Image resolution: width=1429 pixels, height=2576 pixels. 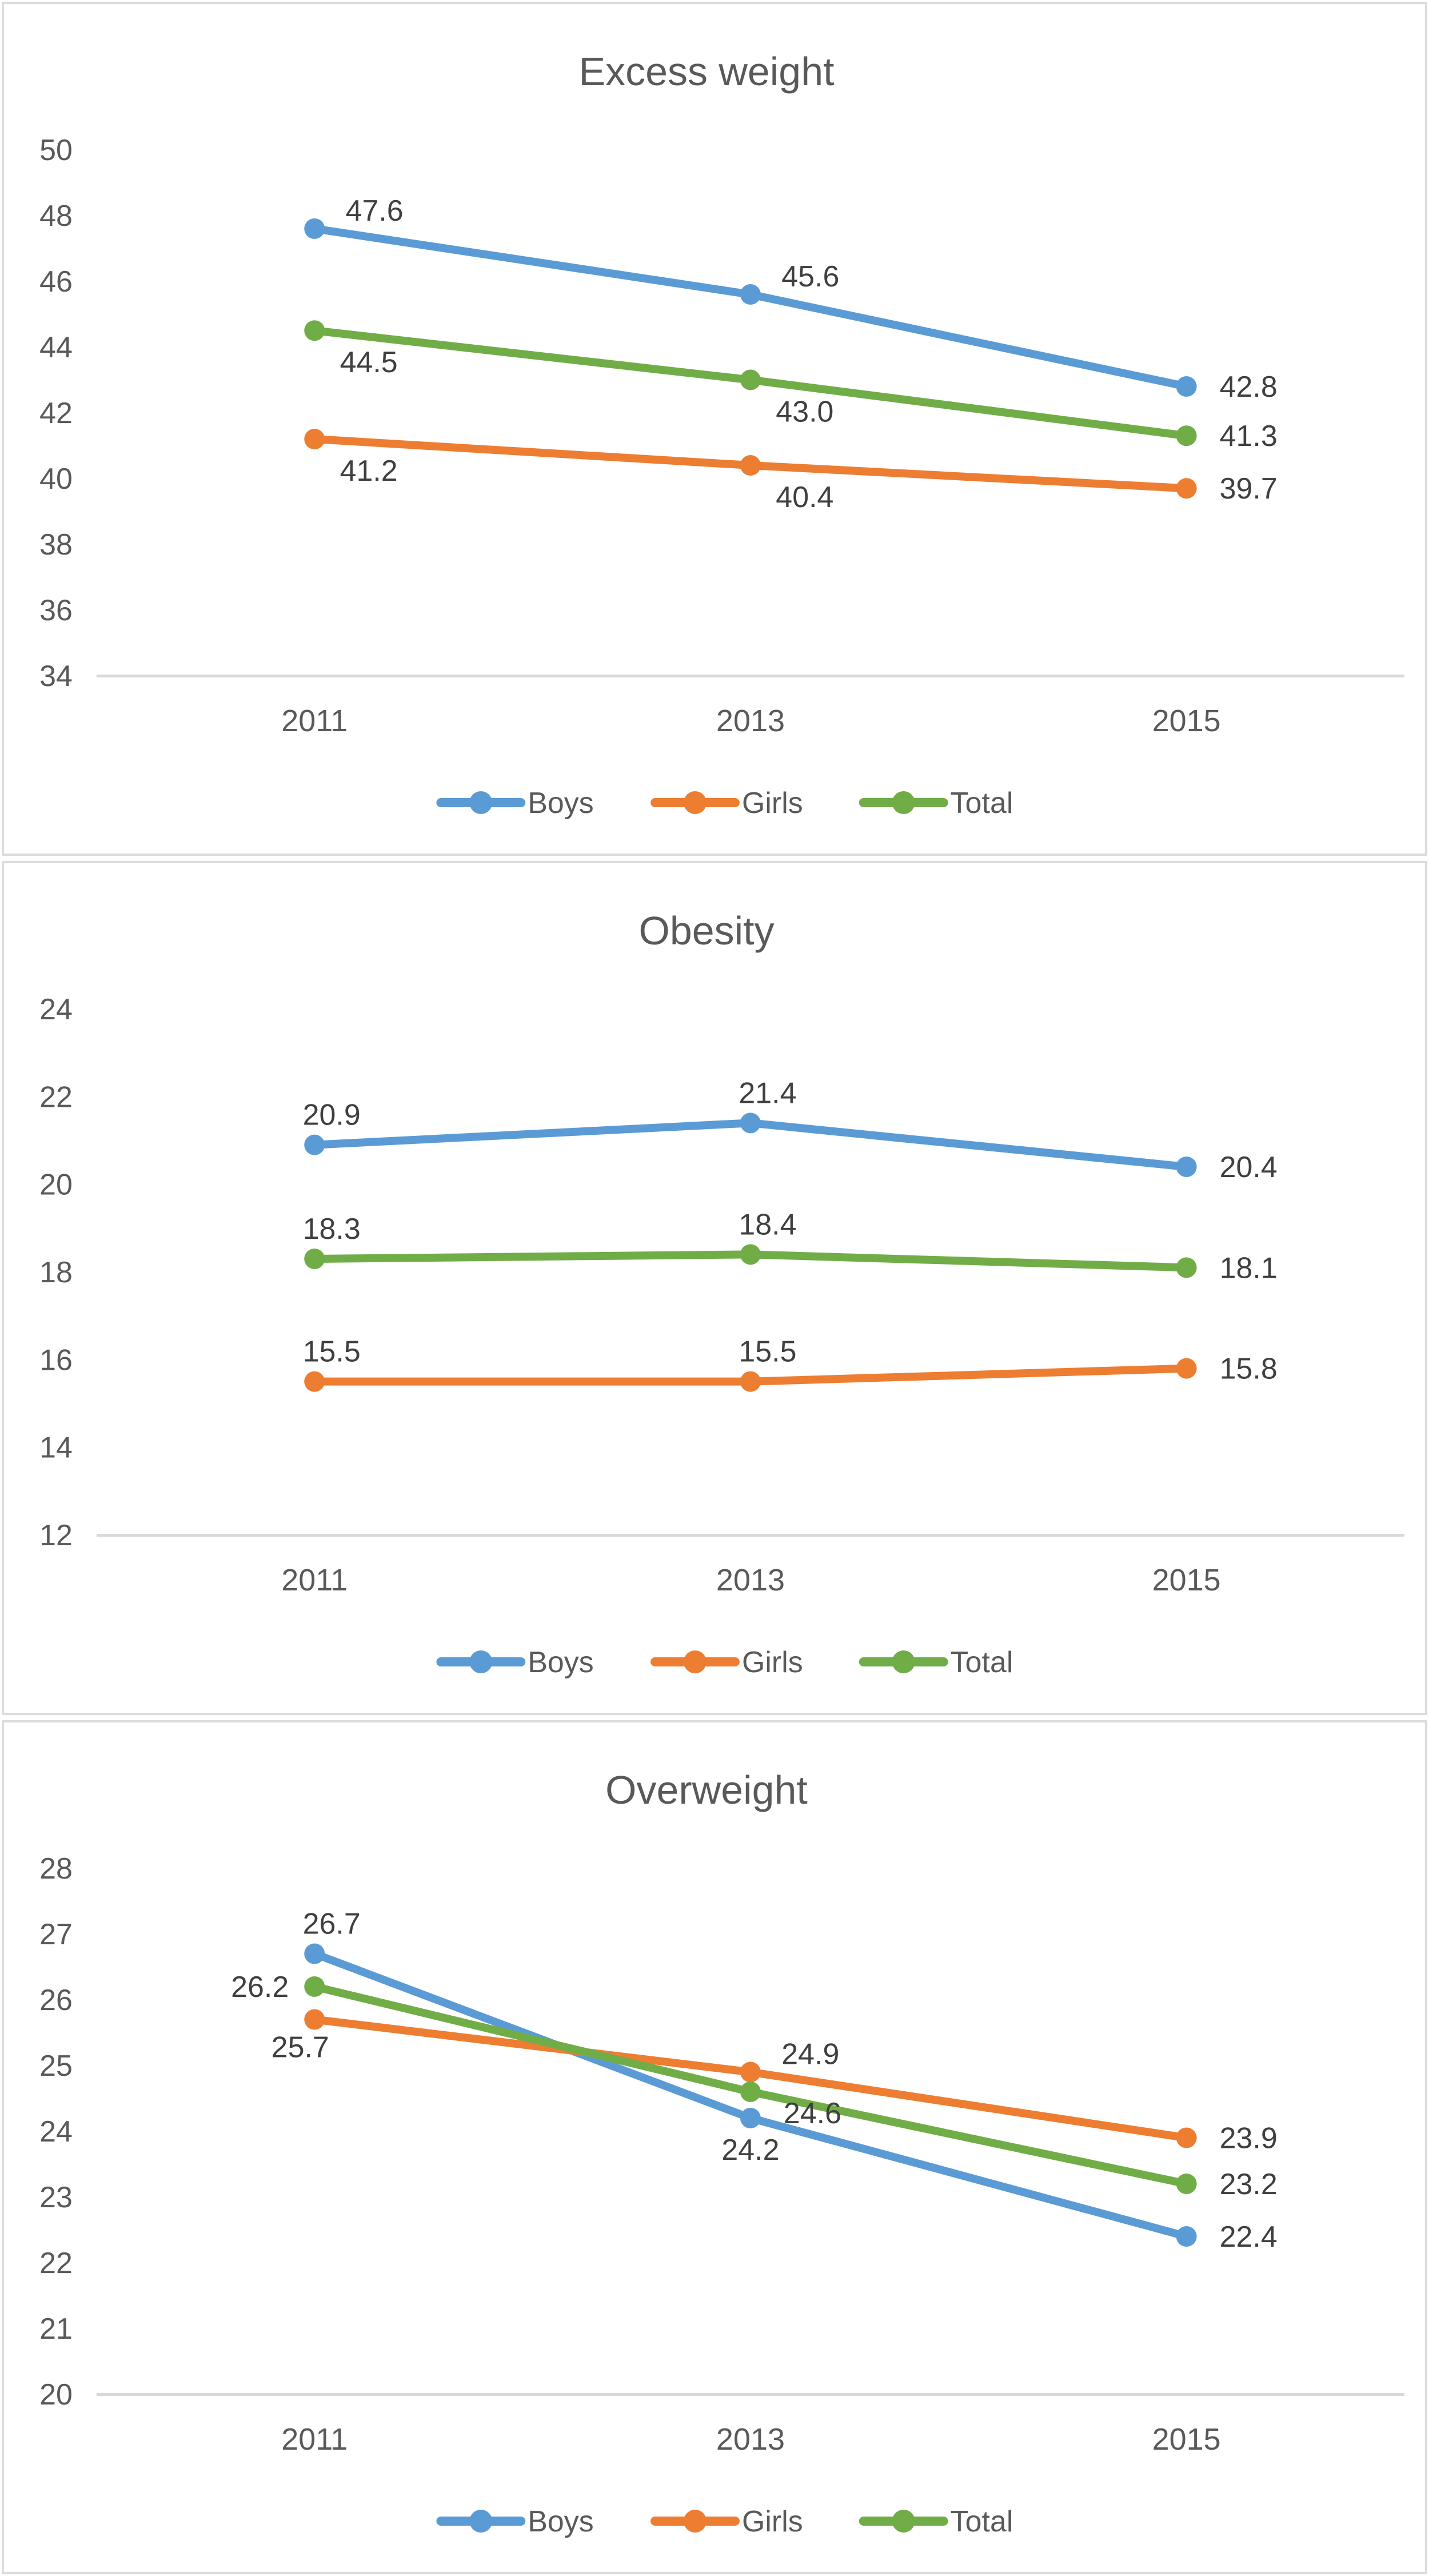 What do you see at coordinates (750, 2150) in the screenshot?
I see `data-point-label-boys: 24.2` at bounding box center [750, 2150].